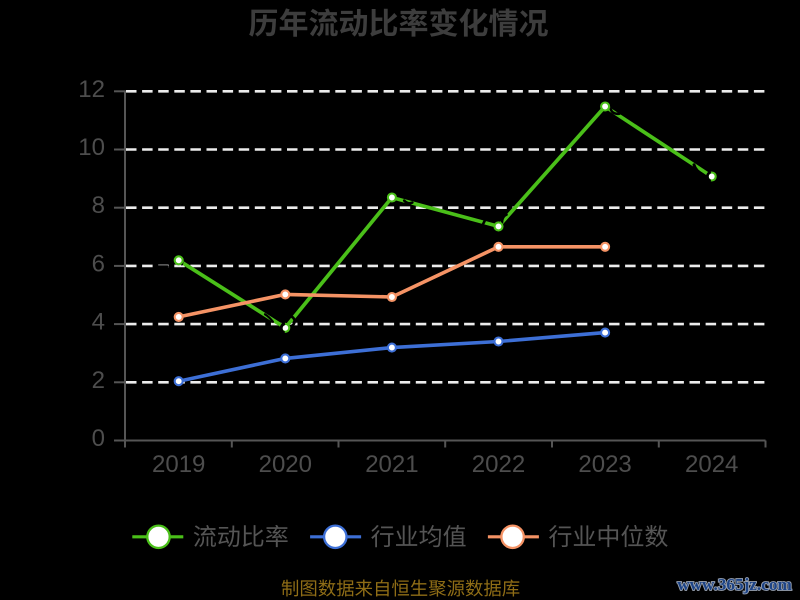 The width and height of the screenshot is (800, 600). What do you see at coordinates (711, 464) in the screenshot?
I see `svg-text: 2024` at bounding box center [711, 464].